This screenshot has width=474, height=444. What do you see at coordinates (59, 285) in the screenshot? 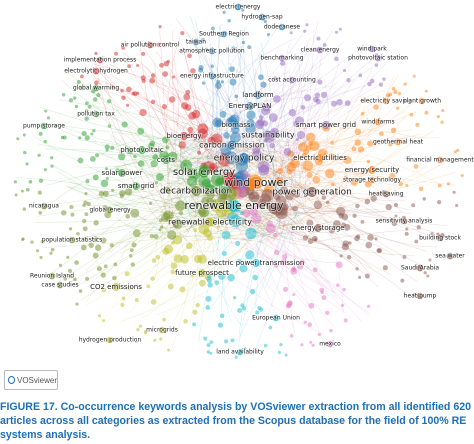
I see `node-label: case studies` at bounding box center [59, 285].